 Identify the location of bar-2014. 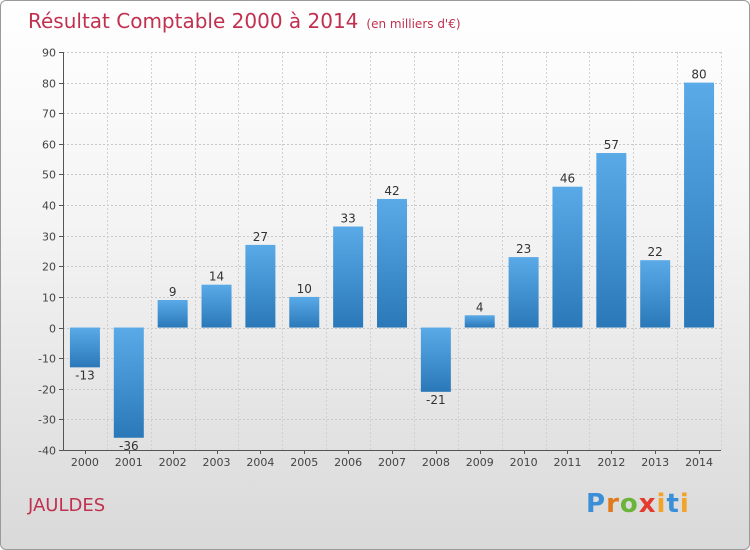
(699, 205).